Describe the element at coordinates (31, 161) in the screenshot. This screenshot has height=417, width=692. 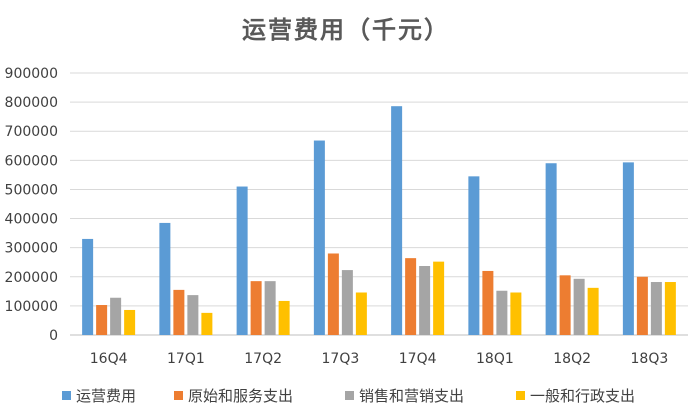
I see `y-tick-label: 600000` at that location.